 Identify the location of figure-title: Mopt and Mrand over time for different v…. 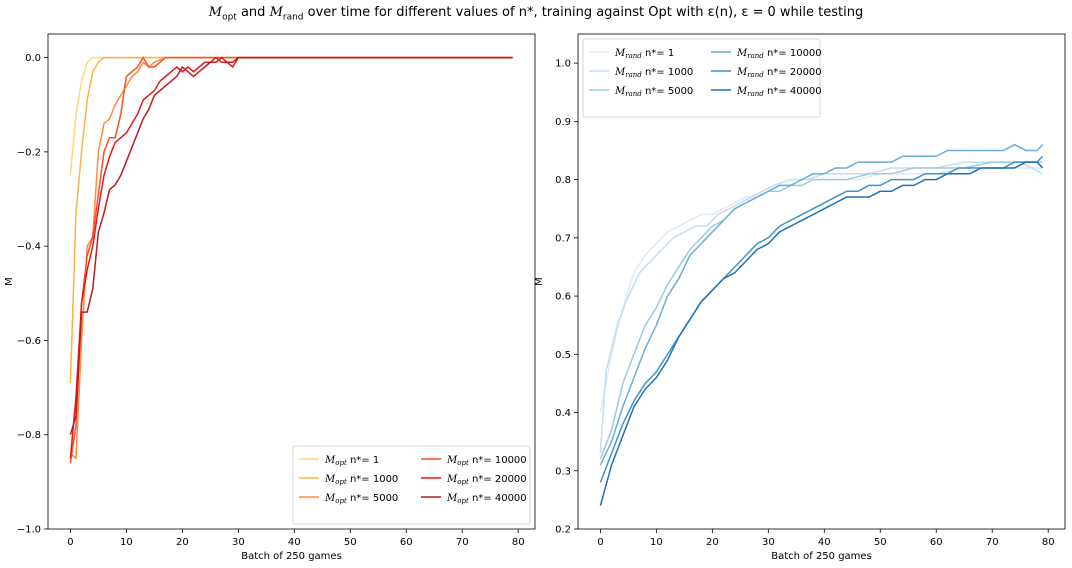
(536, 14).